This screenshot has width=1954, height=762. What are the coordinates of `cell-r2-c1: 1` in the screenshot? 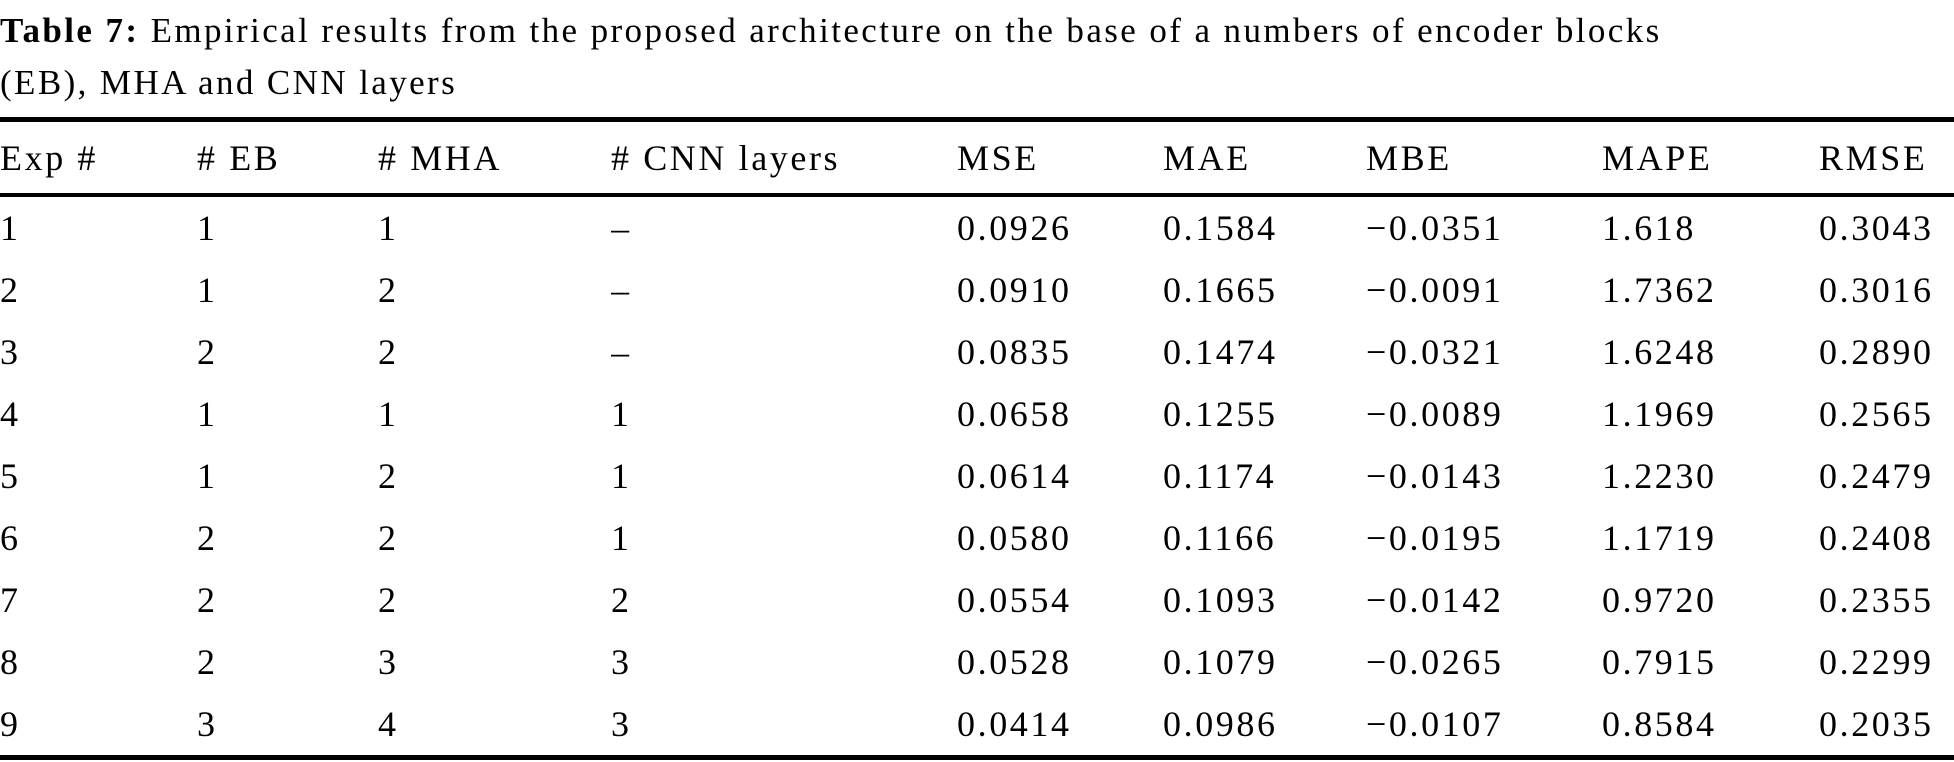 It's located at (207, 290).